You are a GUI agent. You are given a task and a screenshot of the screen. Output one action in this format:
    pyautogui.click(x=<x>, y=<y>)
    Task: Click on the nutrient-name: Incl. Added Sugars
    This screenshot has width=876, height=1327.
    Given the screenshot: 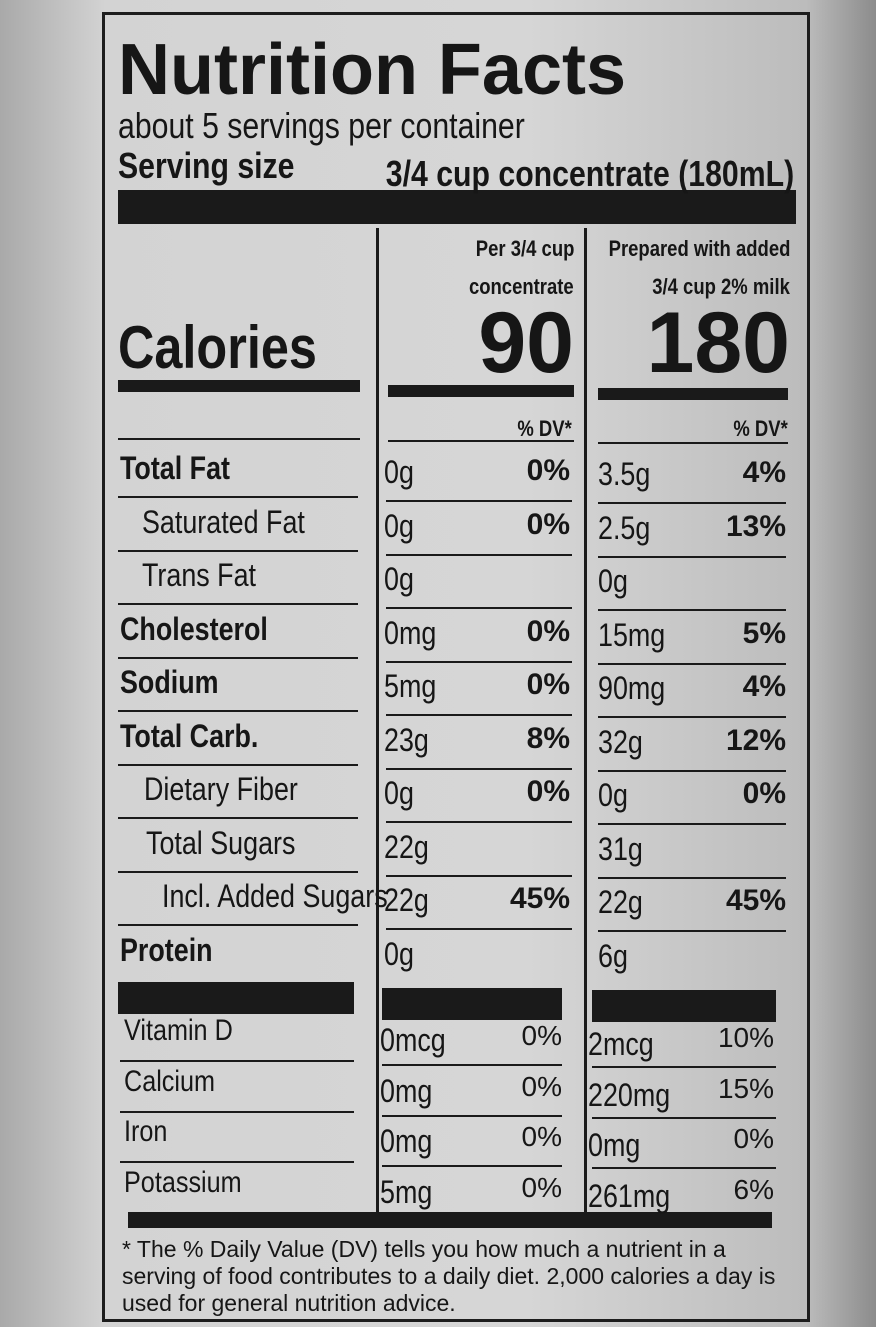 What is the action you would take?
    pyautogui.click(x=275, y=896)
    